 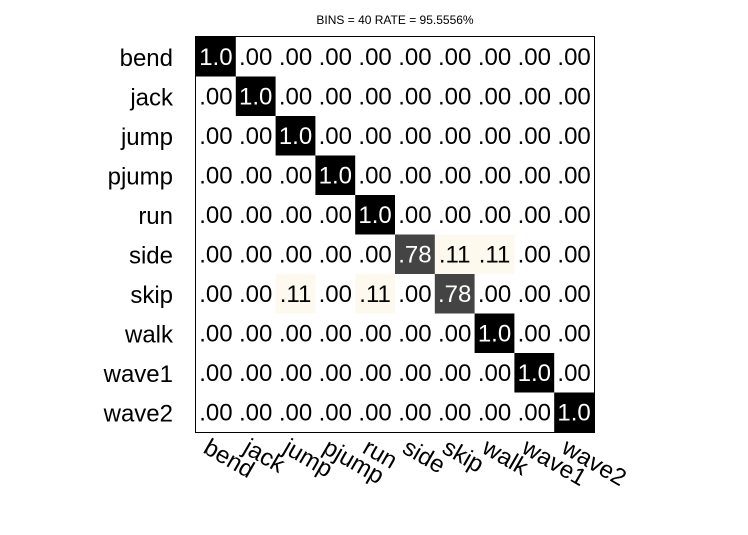 What do you see at coordinates (138, 374) in the screenshot?
I see `row-label: wave1` at bounding box center [138, 374].